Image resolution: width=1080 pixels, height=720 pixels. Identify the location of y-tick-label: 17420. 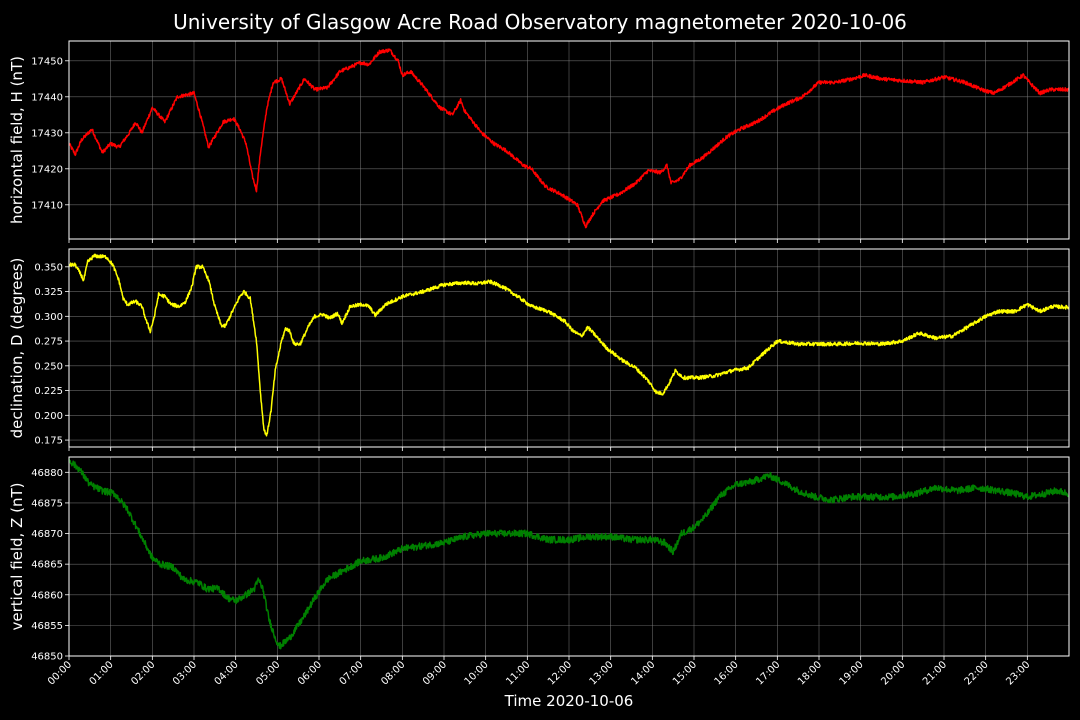
(47, 169).